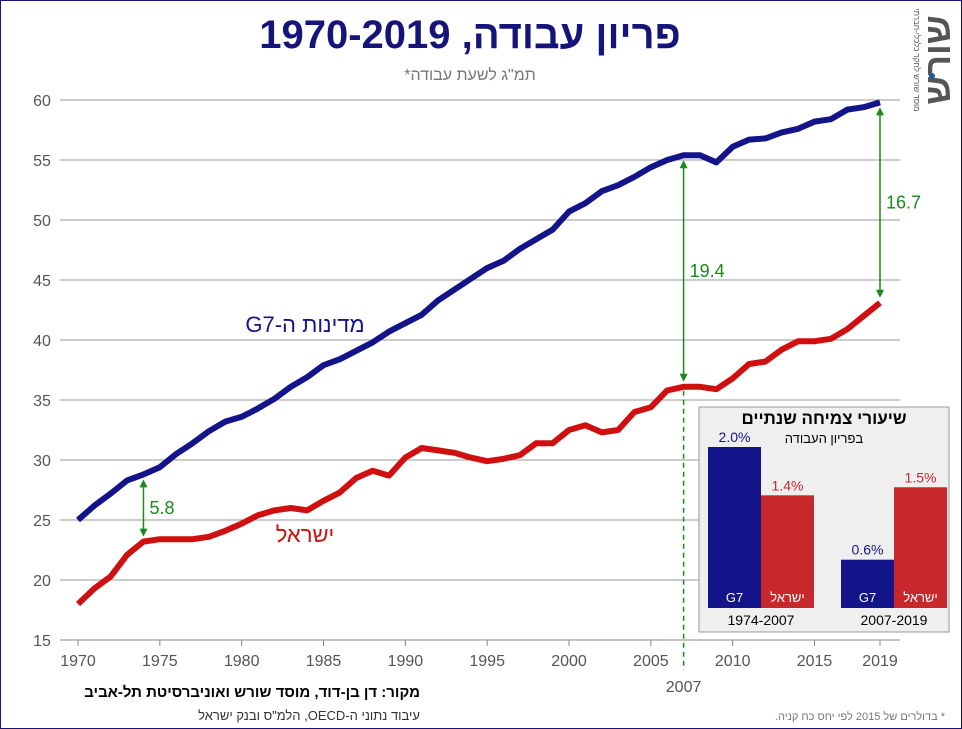 This screenshot has width=962, height=729. What do you see at coordinates (42, 281) in the screenshot?
I see `y-tick-label: 45` at bounding box center [42, 281].